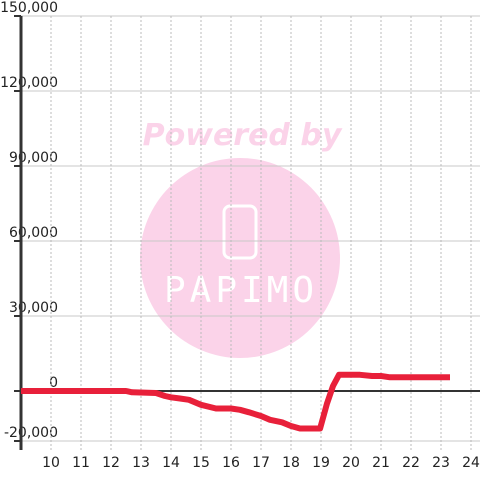 This screenshot has width=480, height=480. Describe the element at coordinates (261, 463) in the screenshot. I see `x-tick-label: 17` at that location.